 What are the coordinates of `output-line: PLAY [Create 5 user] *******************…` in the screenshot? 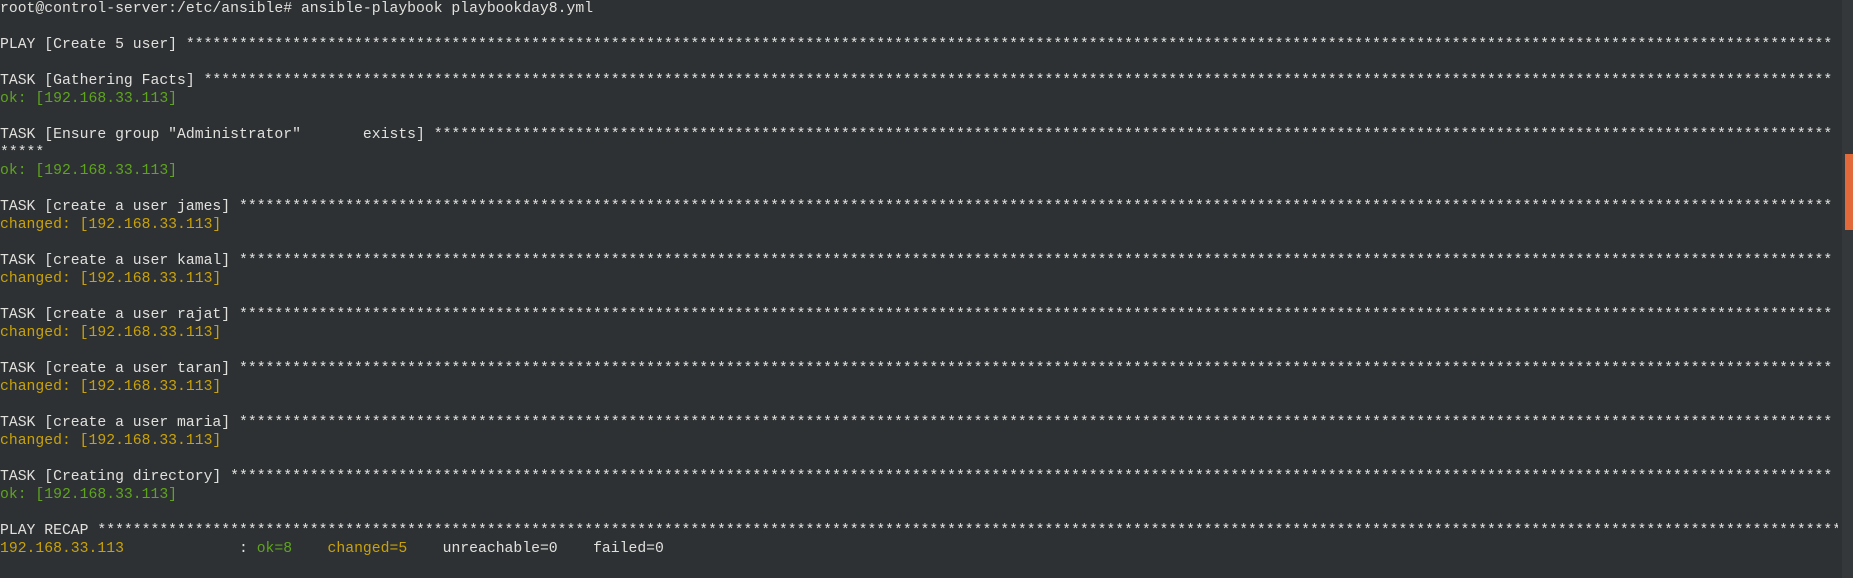 It's located at (919, 45).